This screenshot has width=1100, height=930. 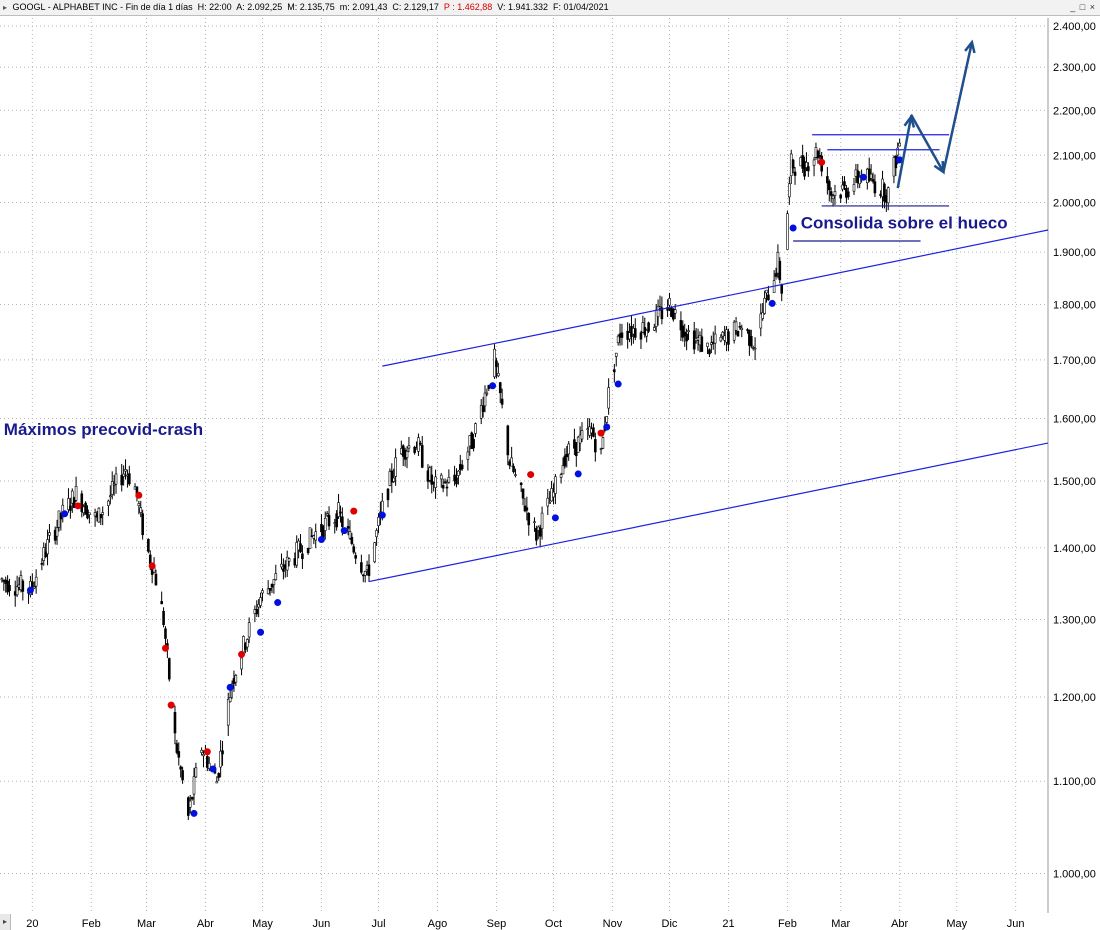 What do you see at coordinates (259, 7) in the screenshot?
I see `open-value: A: 2.092,25` at bounding box center [259, 7].